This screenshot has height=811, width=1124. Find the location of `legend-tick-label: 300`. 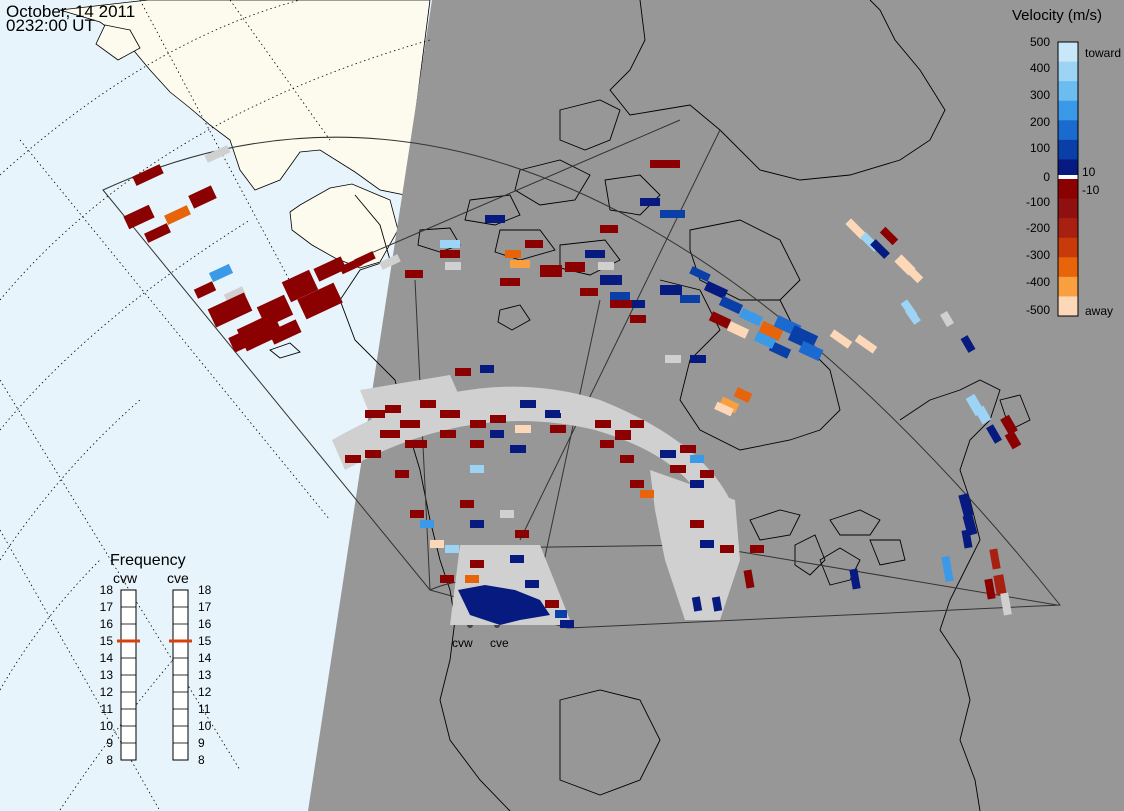

legend-tick-label: 300 is located at coordinates (1040, 95).